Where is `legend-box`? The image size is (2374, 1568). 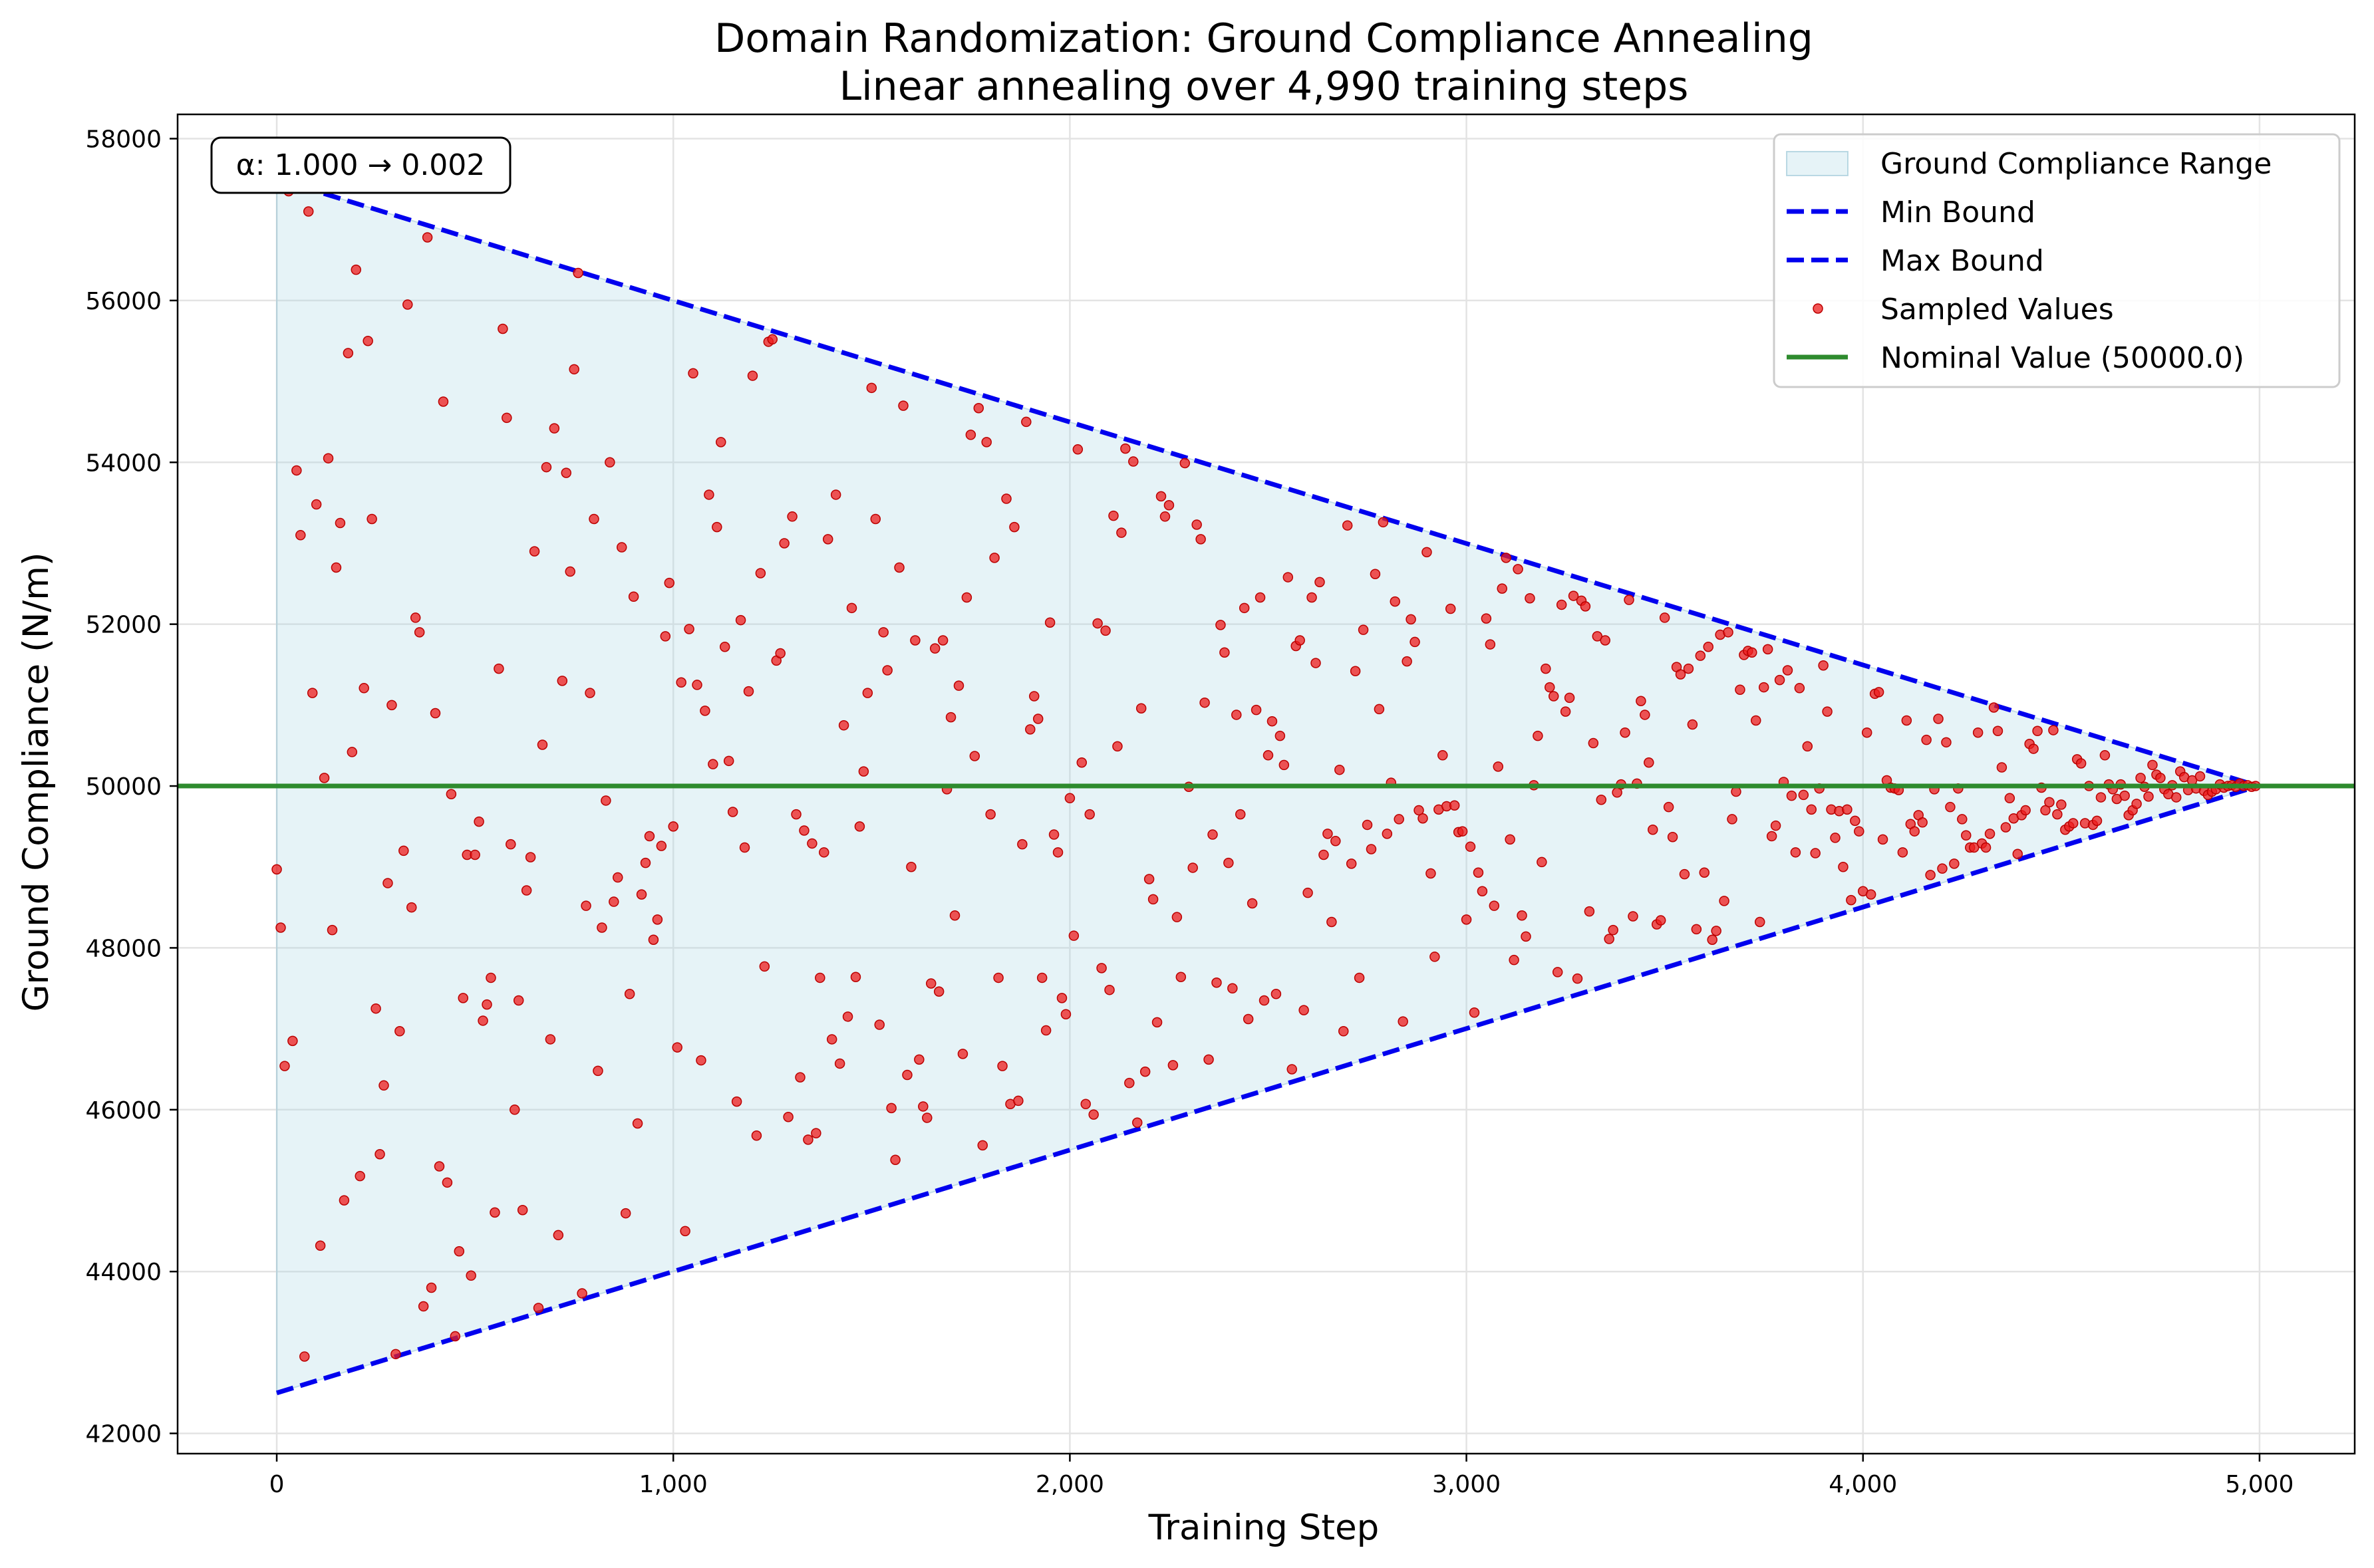 legend-box is located at coordinates (2057, 260).